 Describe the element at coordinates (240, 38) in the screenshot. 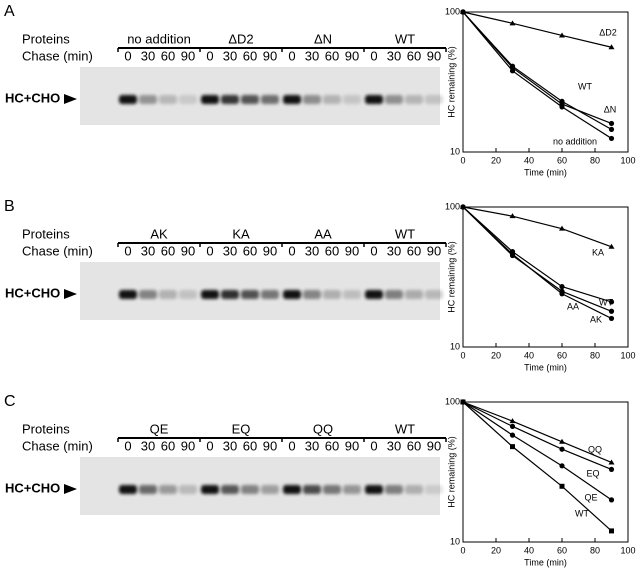

I see `group-label: ΔD2` at that location.